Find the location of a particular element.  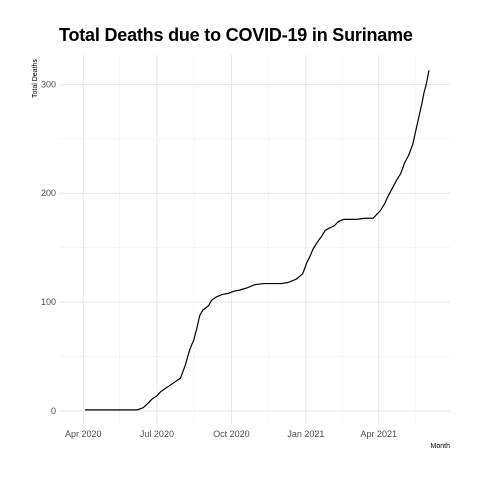

y-tick-label: 300 is located at coordinates (48, 84).